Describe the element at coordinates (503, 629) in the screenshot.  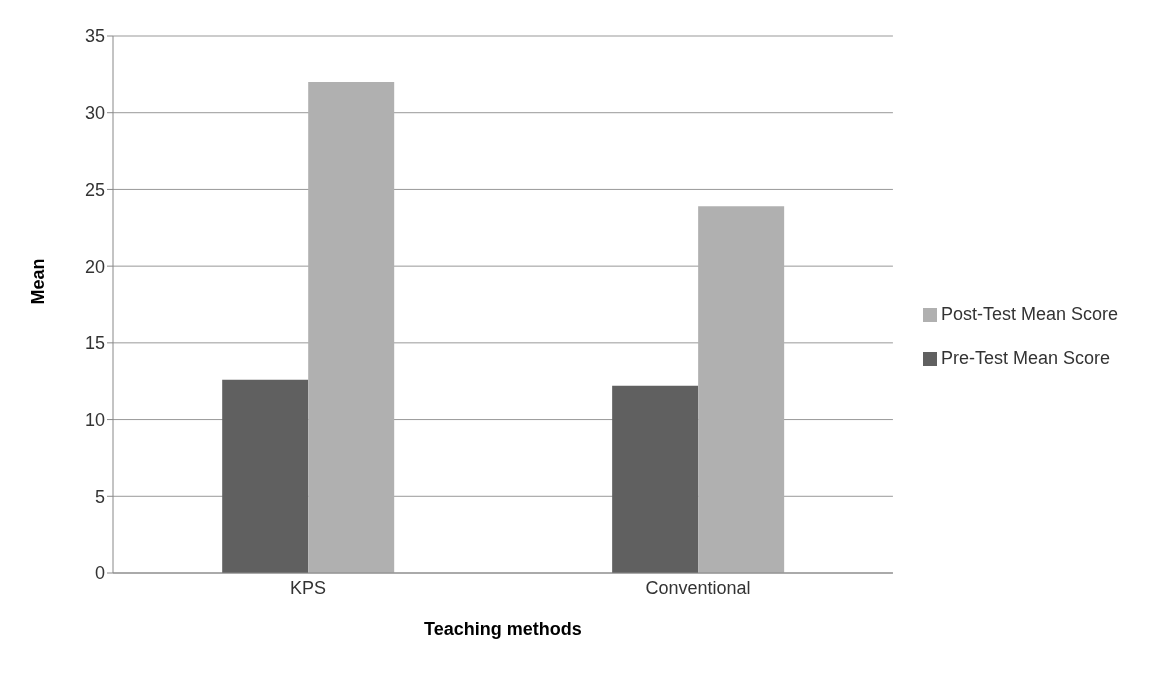
I see `x-axis-title: Teaching methods` at that location.